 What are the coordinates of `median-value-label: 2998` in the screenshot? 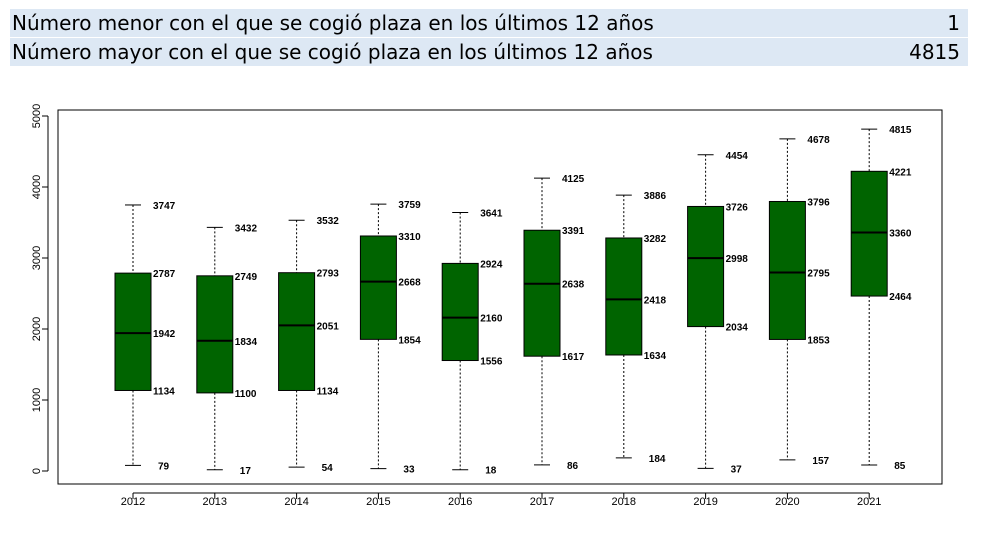 It's located at (737, 259).